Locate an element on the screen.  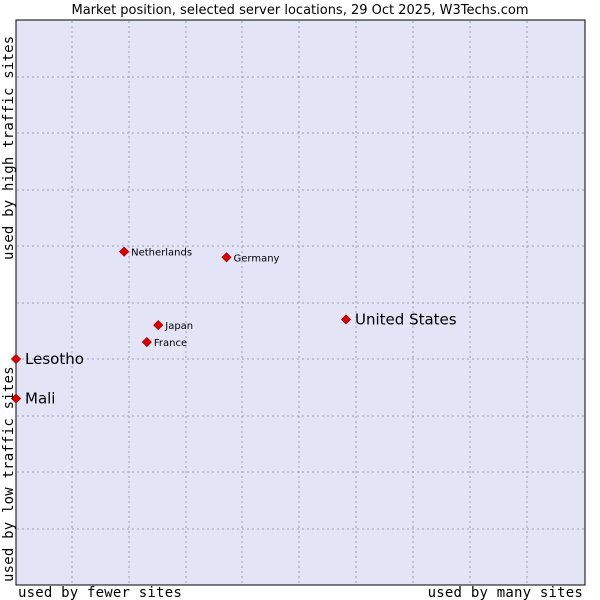
label-netherlands: Netherlands is located at coordinates (161, 253).